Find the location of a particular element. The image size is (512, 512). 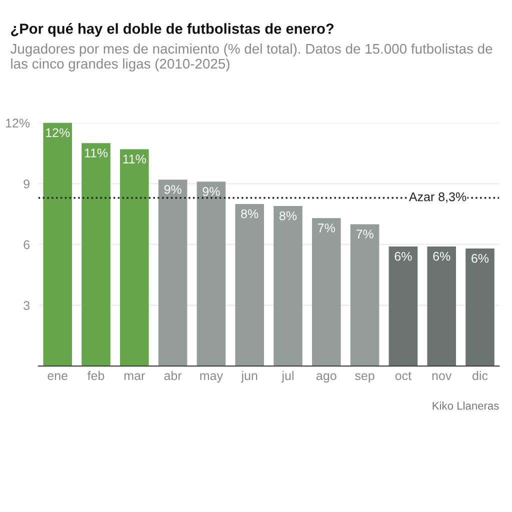

ref-line-label: Azar 8,3% is located at coordinates (437, 197).